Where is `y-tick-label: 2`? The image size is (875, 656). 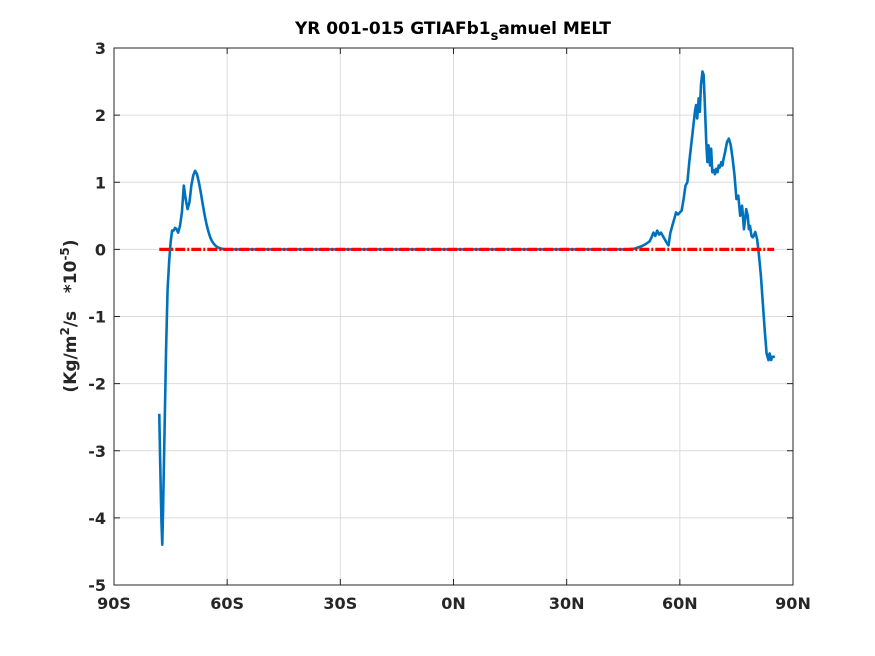
y-tick-label: 2 is located at coordinates (100, 115).